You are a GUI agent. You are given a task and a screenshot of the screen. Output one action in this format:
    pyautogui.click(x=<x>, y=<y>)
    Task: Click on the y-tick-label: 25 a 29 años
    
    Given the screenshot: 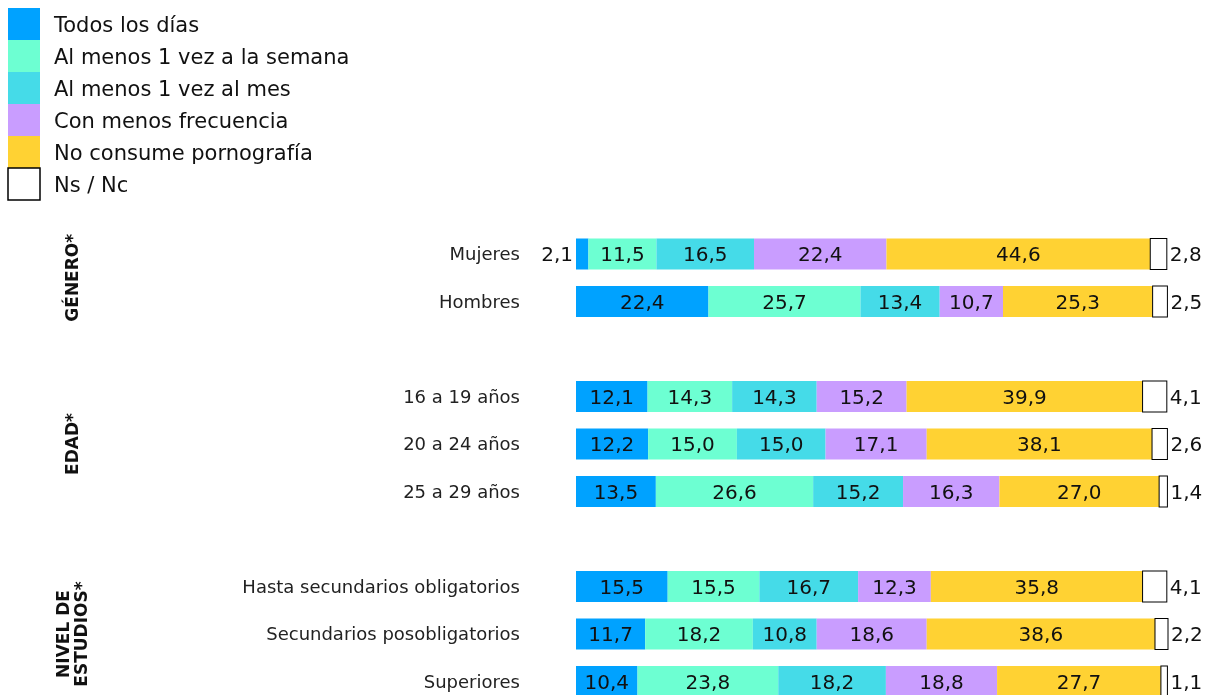 What is the action you would take?
    pyautogui.click(x=461, y=491)
    